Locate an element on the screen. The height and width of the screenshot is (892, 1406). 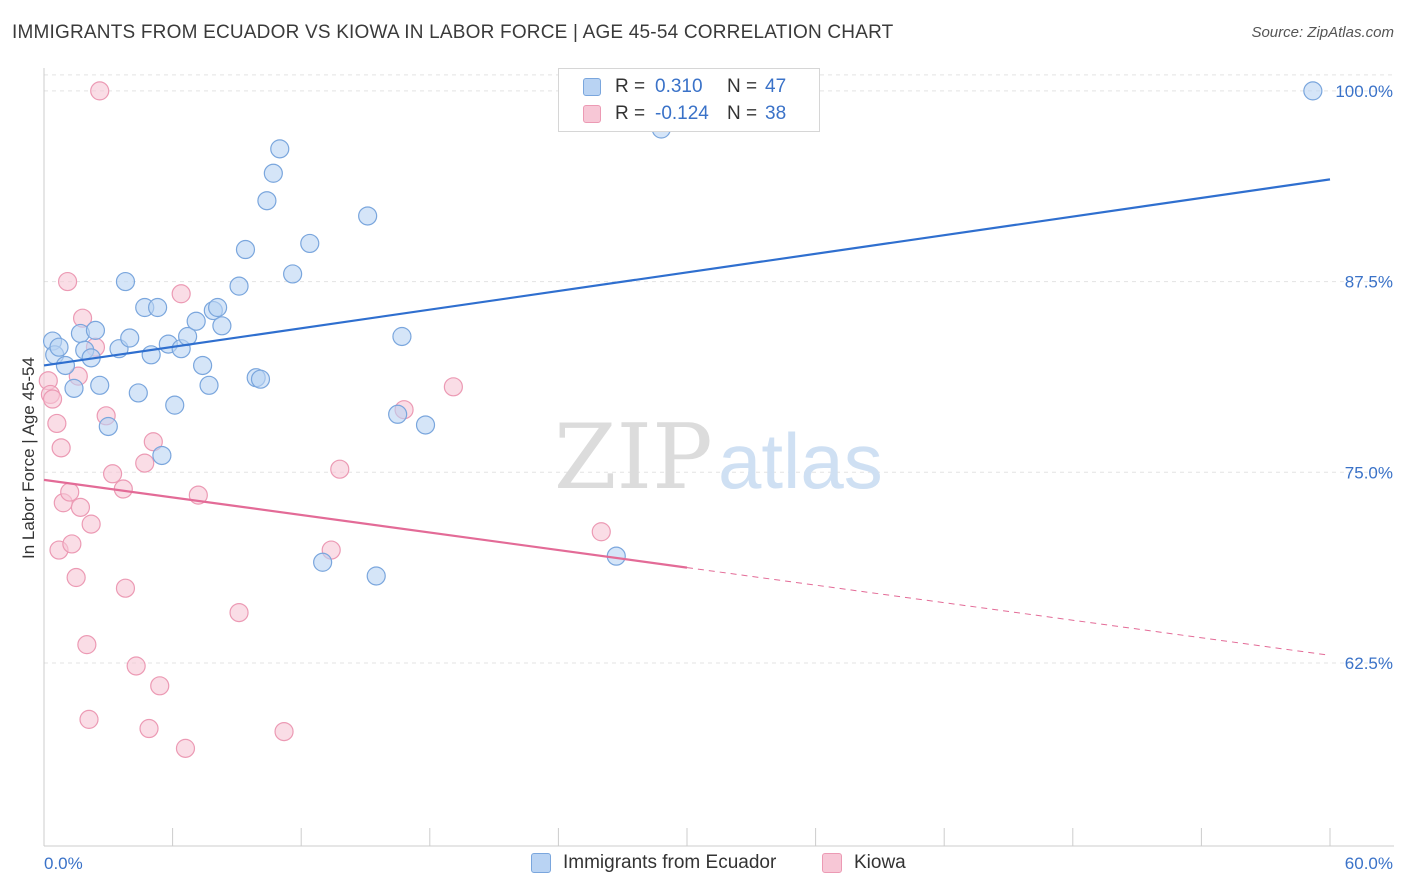
stats-legend-row-kiowa: R = -0.124 N = 38 is located at coordinates (672, 114).